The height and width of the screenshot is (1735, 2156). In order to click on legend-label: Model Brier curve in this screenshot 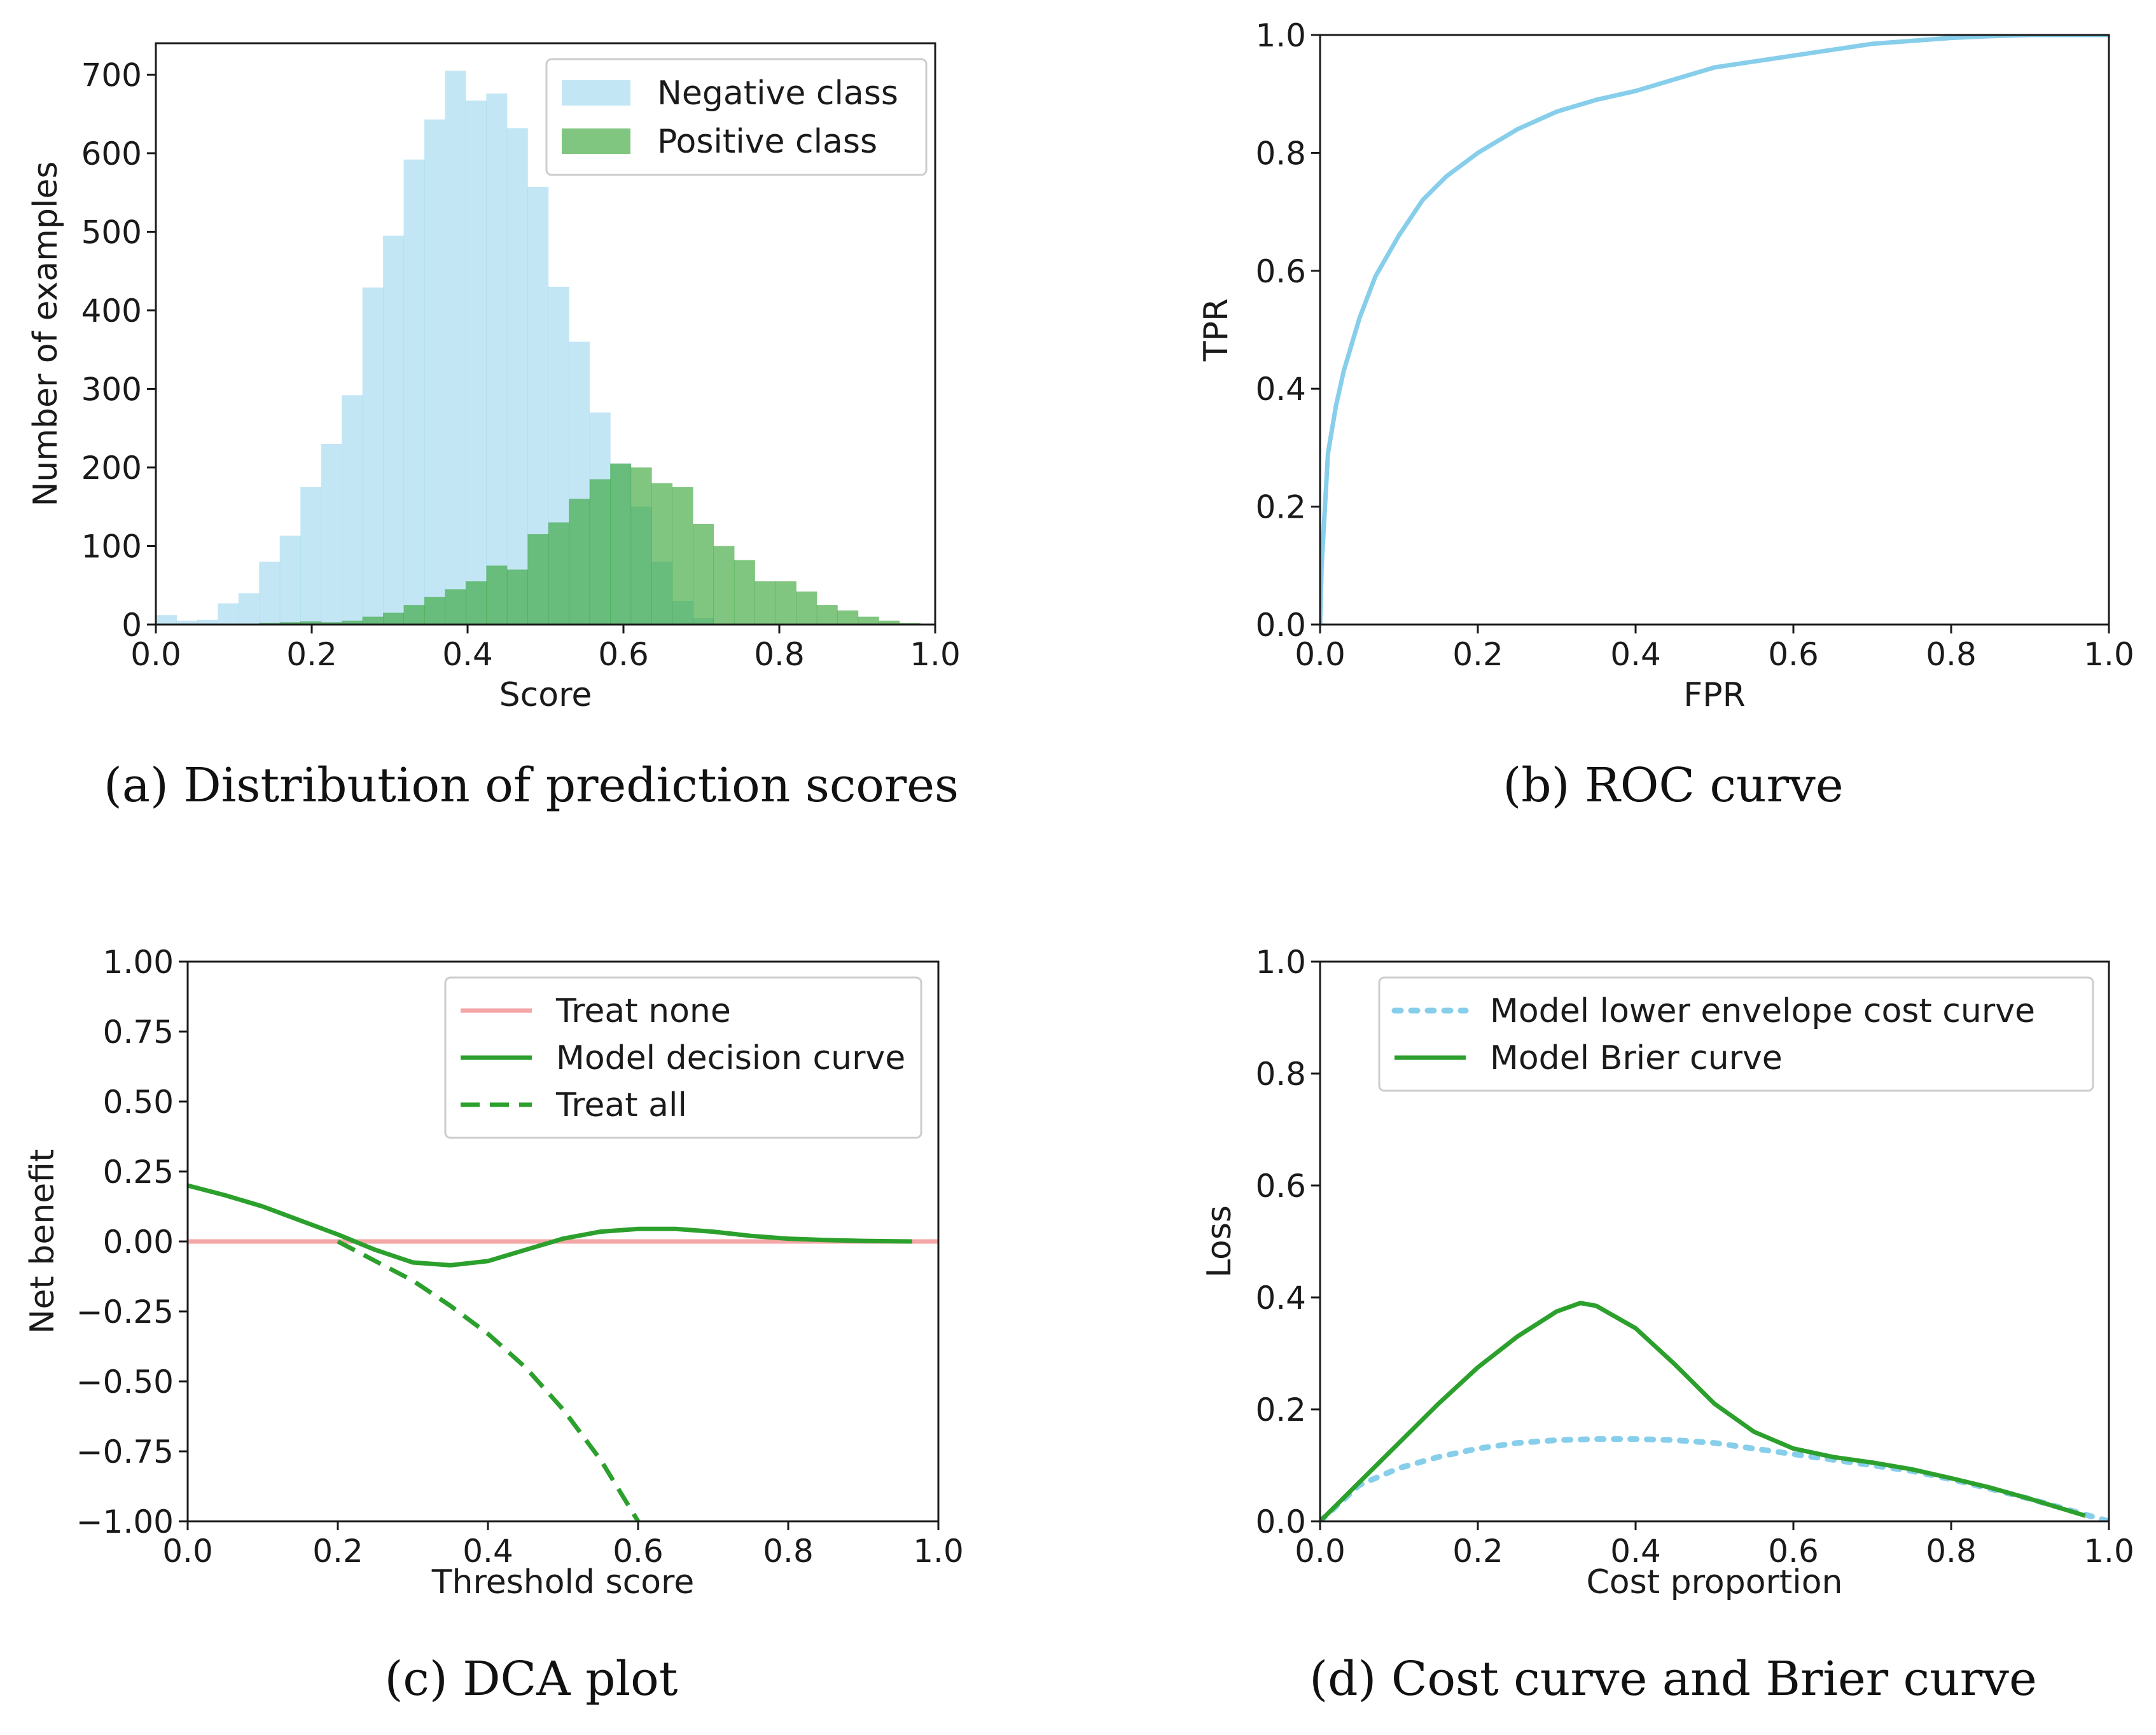, I will do `click(1636, 1058)`.